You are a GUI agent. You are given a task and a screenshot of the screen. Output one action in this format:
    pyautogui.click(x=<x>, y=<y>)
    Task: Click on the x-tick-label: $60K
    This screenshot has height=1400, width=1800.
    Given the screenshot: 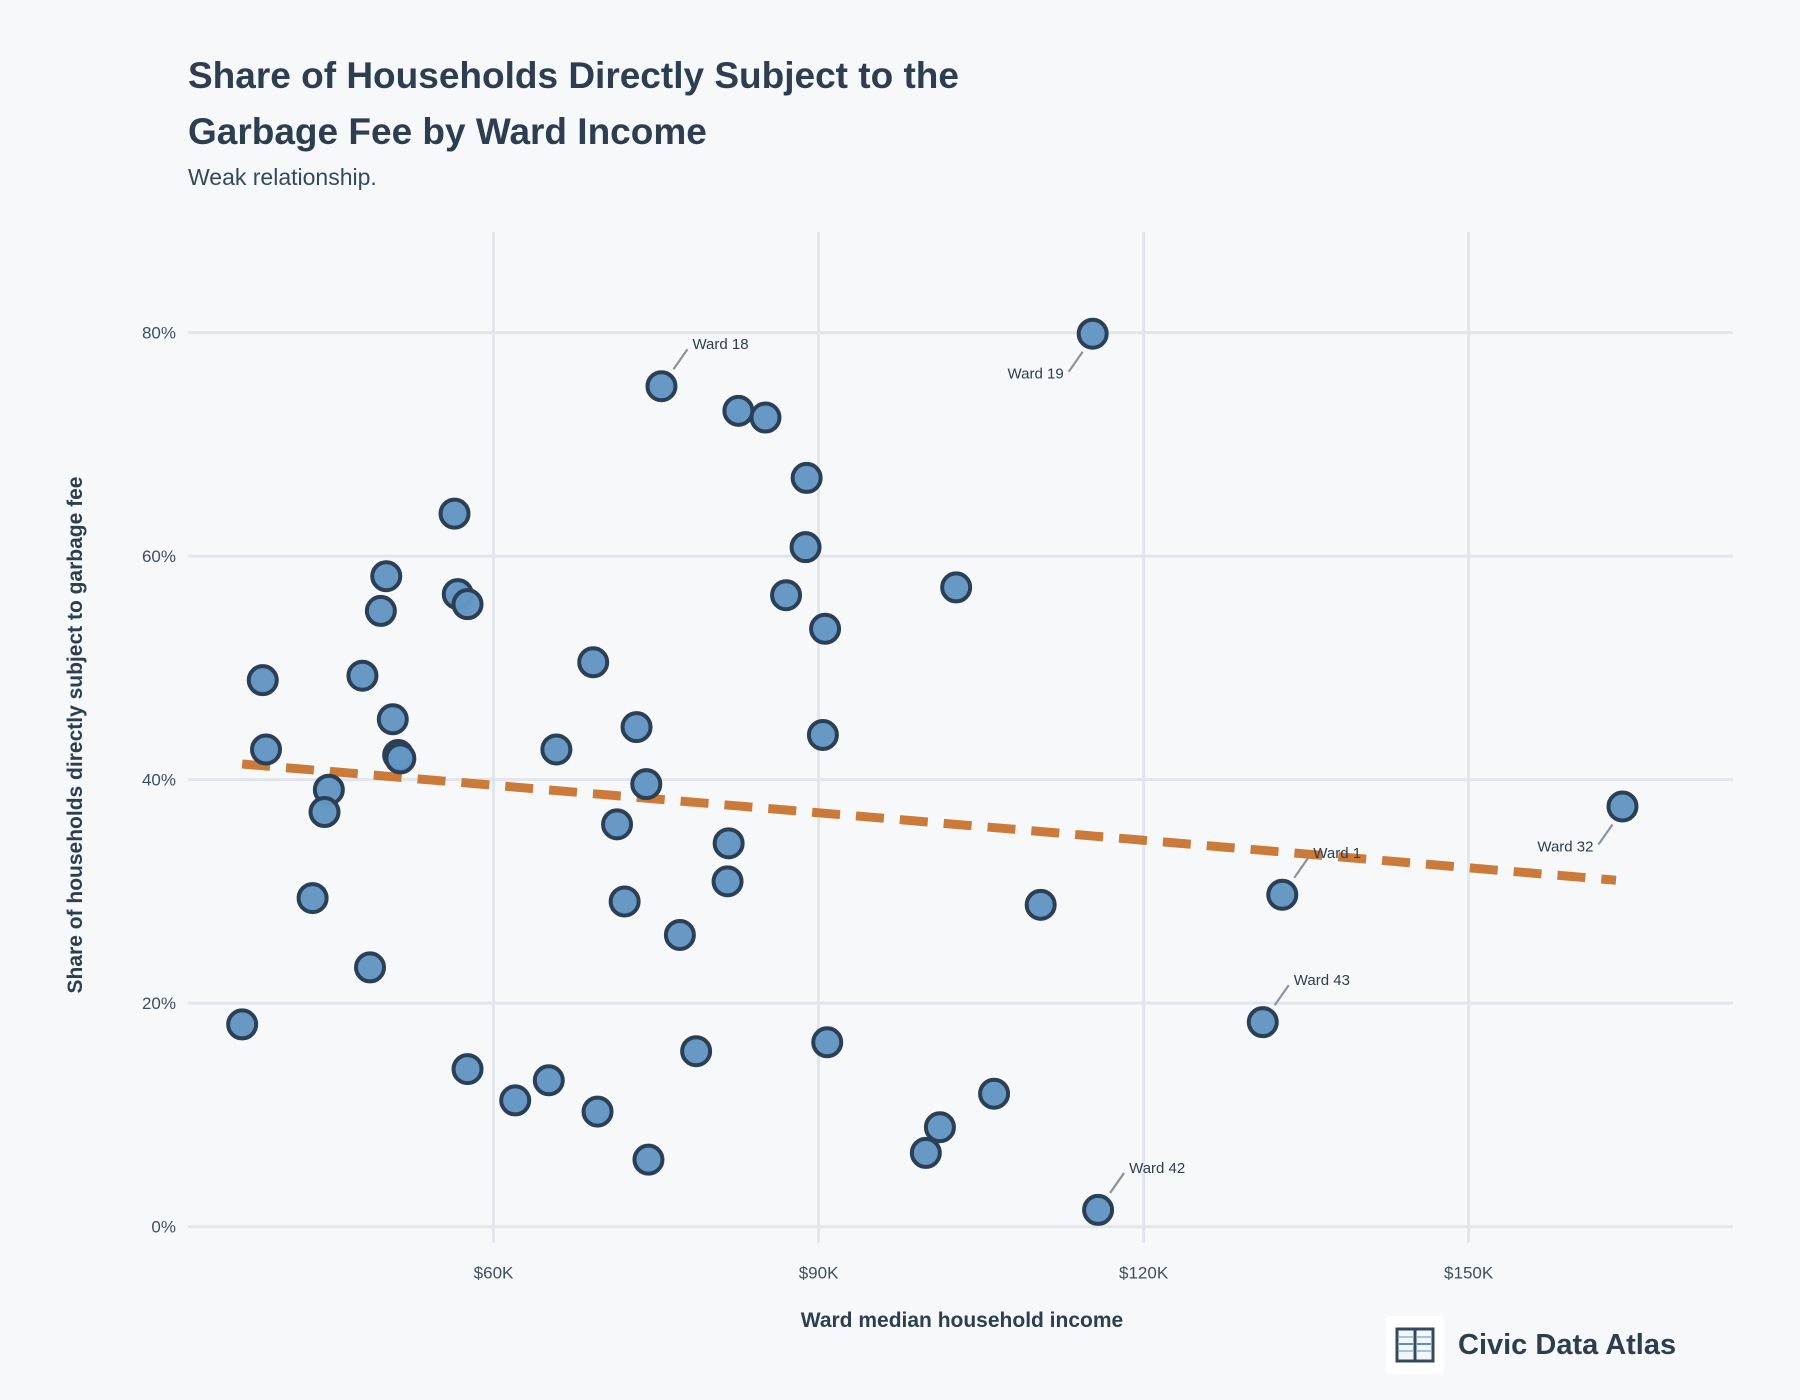 What is the action you would take?
    pyautogui.click(x=494, y=1273)
    